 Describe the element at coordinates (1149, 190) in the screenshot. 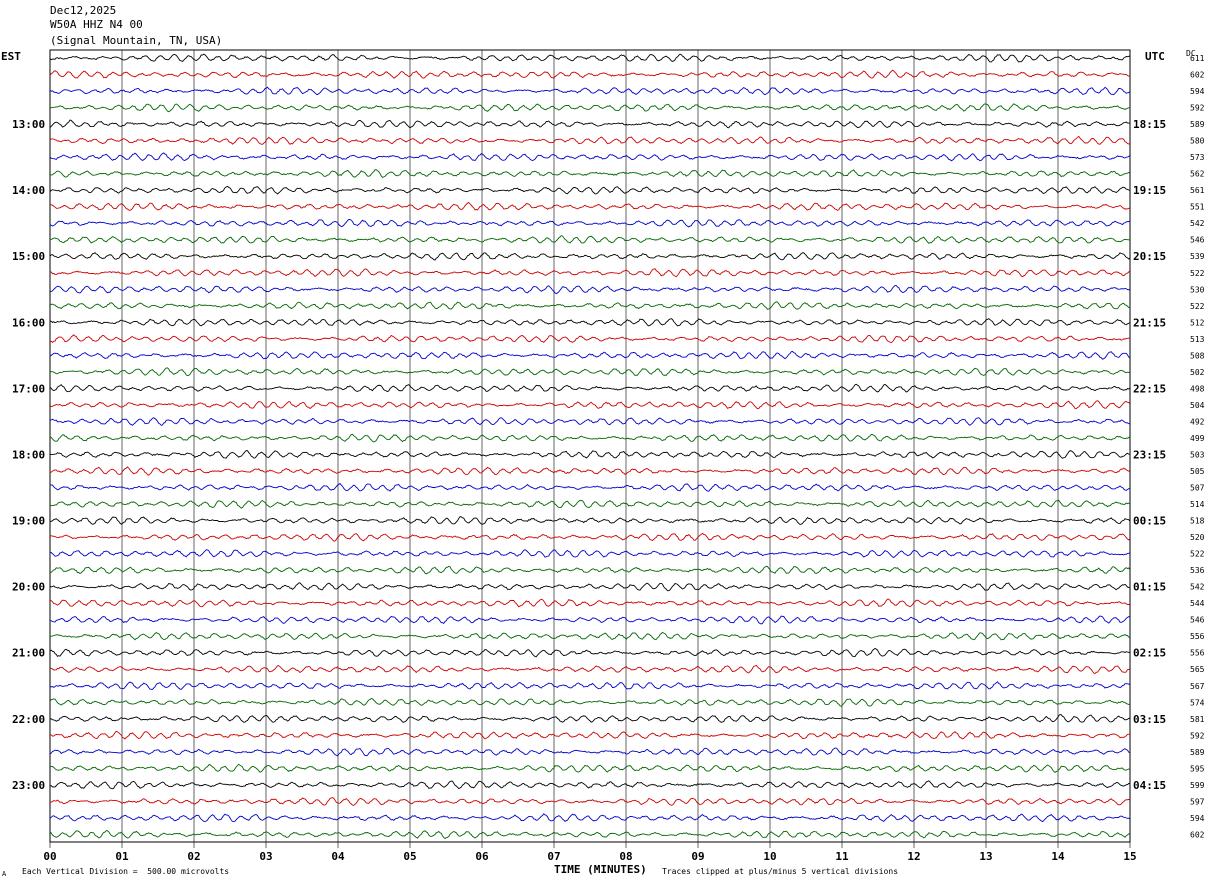

I see `right-hour-label: 19:15` at that location.